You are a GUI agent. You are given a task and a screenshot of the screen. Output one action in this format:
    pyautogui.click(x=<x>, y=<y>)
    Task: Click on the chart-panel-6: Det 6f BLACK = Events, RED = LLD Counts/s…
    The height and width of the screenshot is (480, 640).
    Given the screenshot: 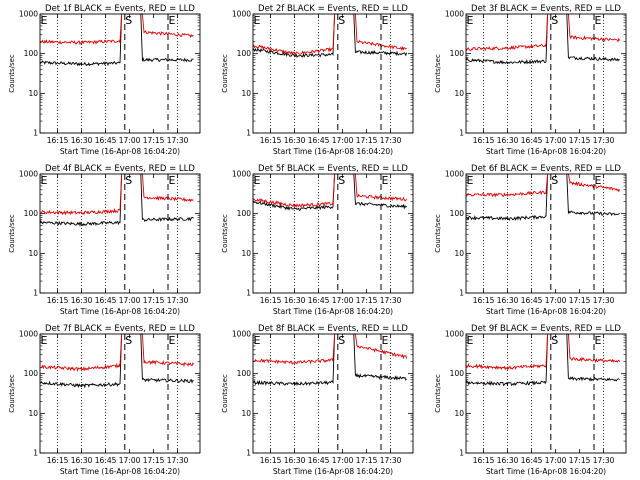 What is the action you would take?
    pyautogui.click(x=530, y=240)
    